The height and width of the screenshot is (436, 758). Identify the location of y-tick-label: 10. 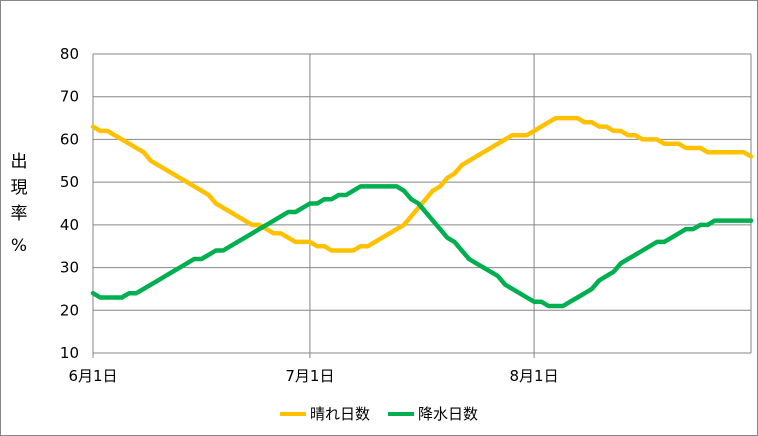
(69, 353).